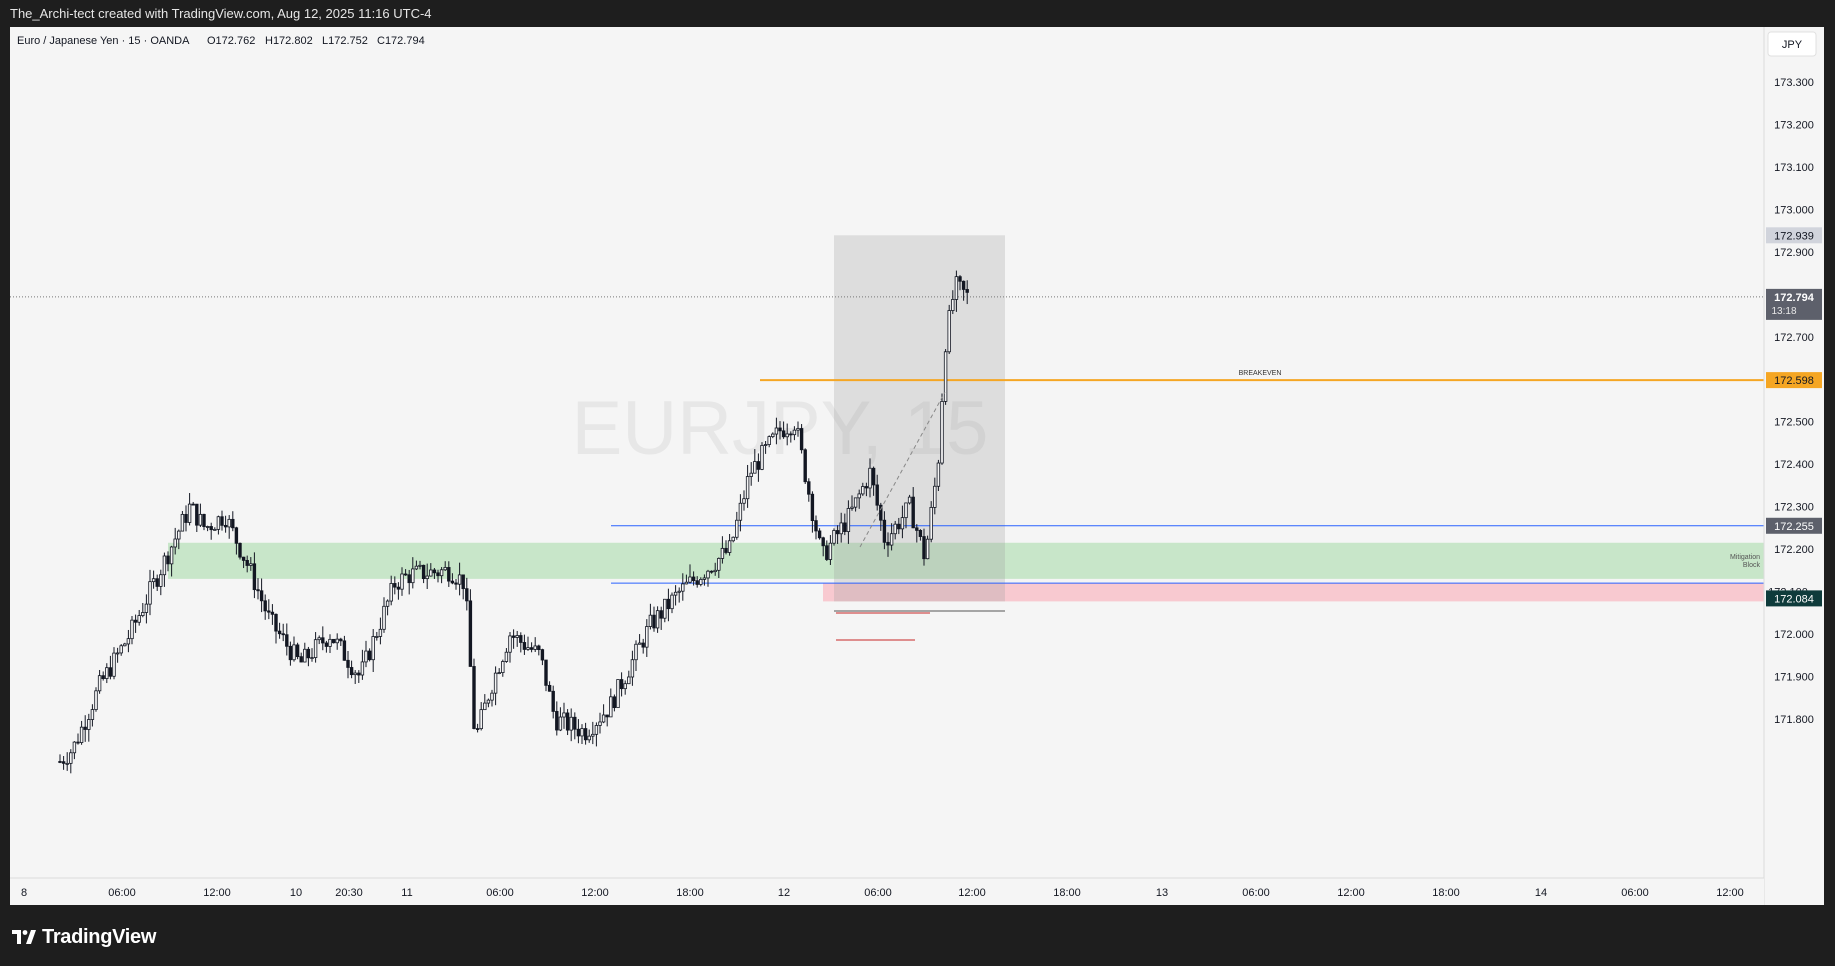 The width and height of the screenshot is (1835, 966). What do you see at coordinates (1783, 311) in the screenshot?
I see `bar-countdown: 13:18` at bounding box center [1783, 311].